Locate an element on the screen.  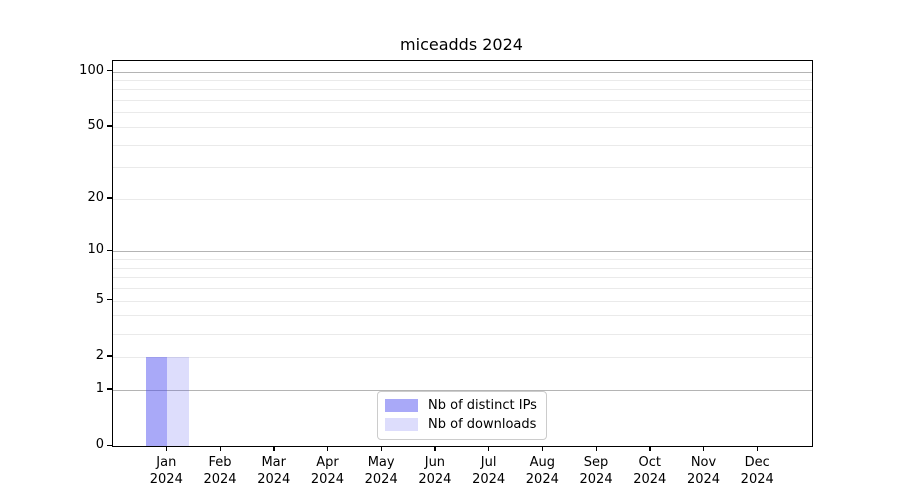
x-tick-label: Nov 2024 is located at coordinates (704, 471).